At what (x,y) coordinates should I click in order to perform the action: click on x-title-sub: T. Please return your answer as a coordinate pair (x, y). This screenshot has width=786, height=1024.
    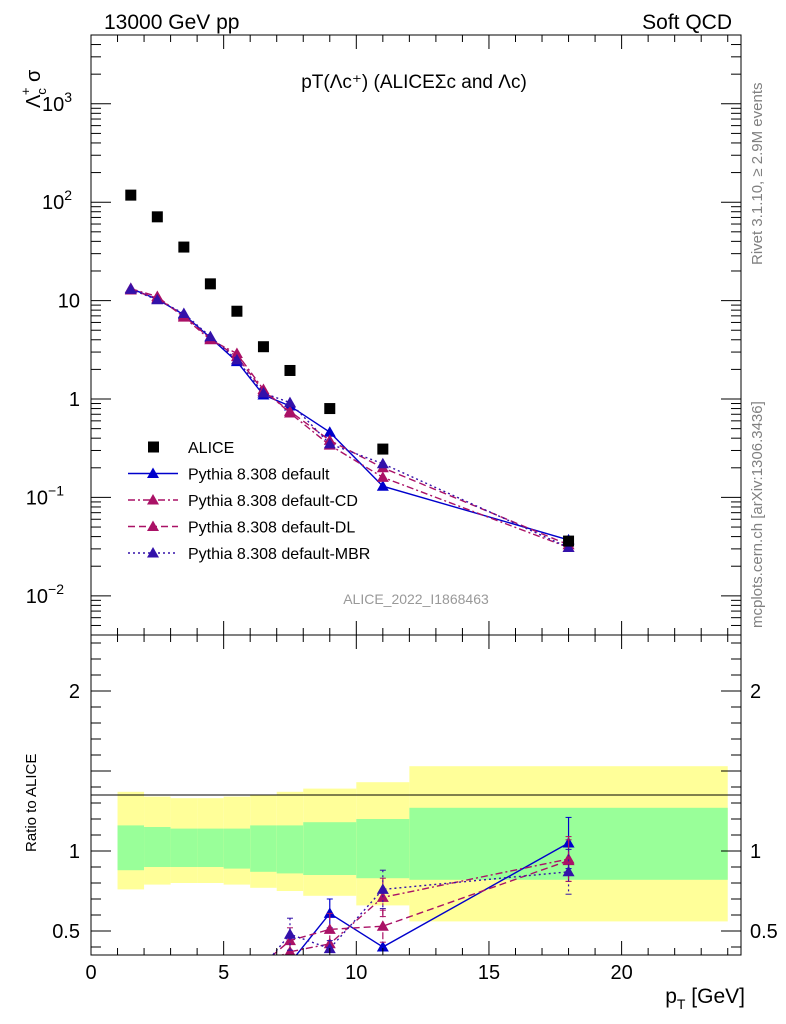
    Looking at the image, I should click on (681, 1004).